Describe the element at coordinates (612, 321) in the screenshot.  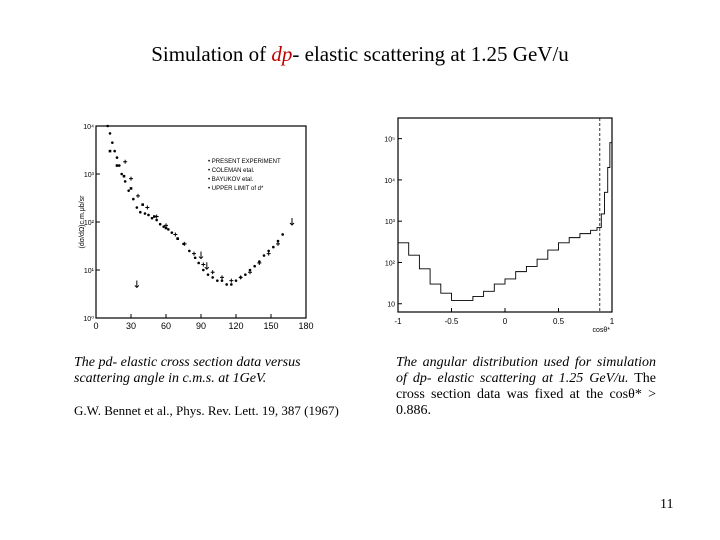
I see `right-x-tick-label: 1` at that location.